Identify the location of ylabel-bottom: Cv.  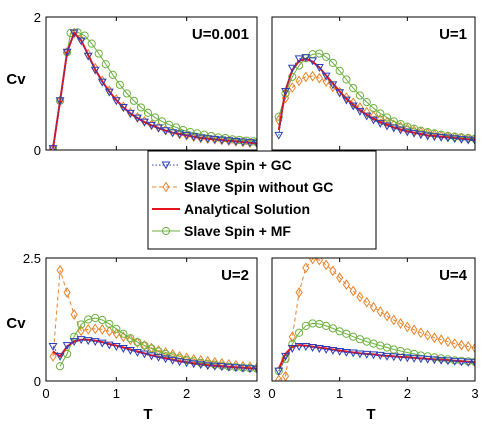
(16, 323).